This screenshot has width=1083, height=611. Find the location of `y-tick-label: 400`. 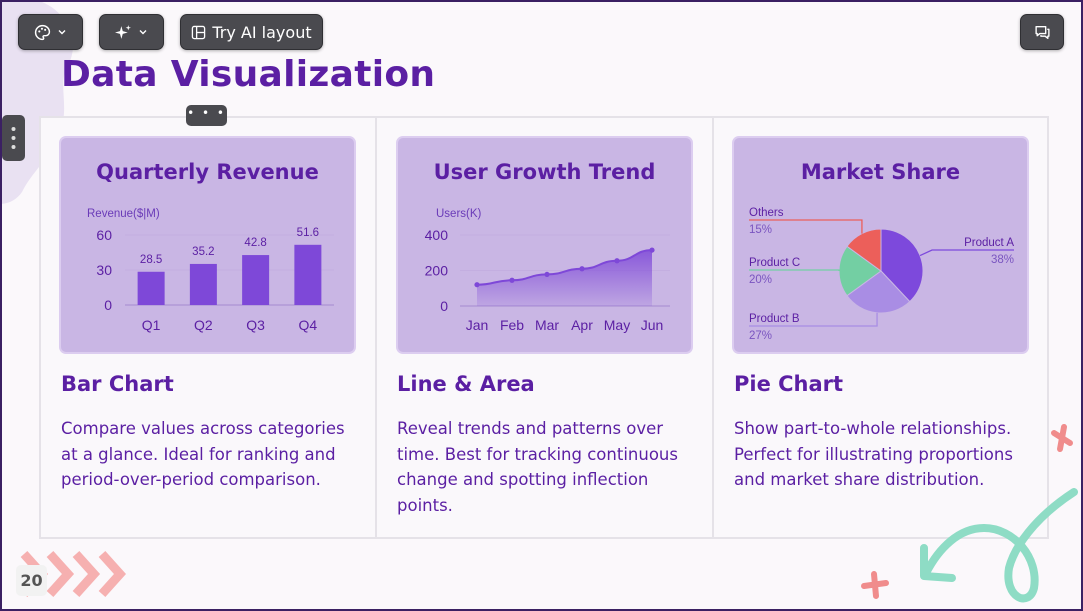

y-tick-label: 400 is located at coordinates (437, 235).